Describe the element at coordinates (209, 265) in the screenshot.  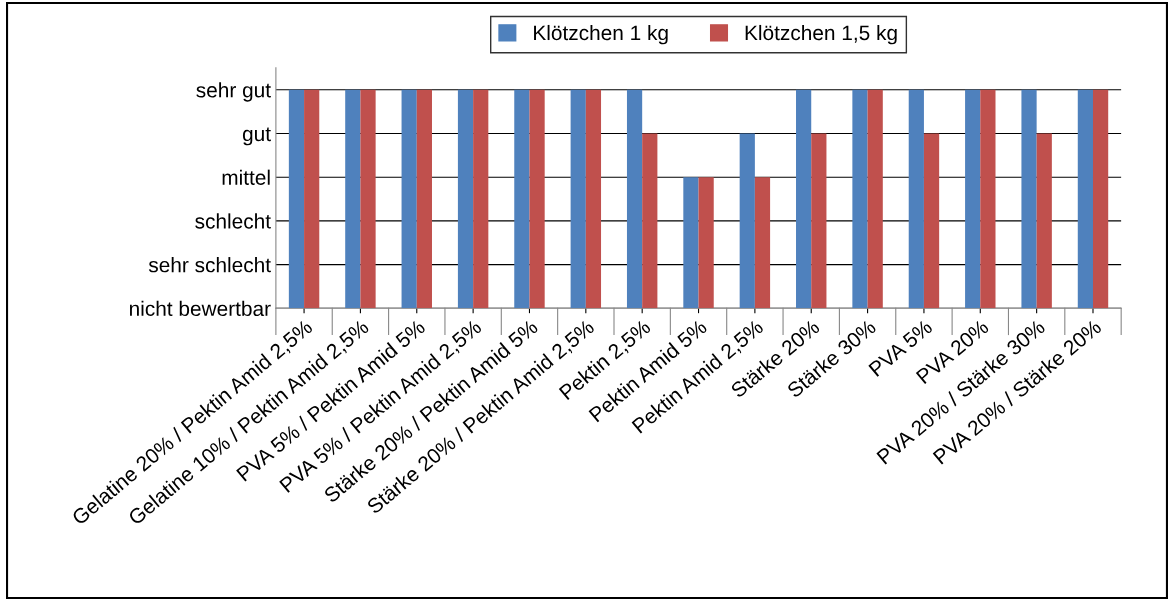
I see `text: sehr schlecht` at that location.